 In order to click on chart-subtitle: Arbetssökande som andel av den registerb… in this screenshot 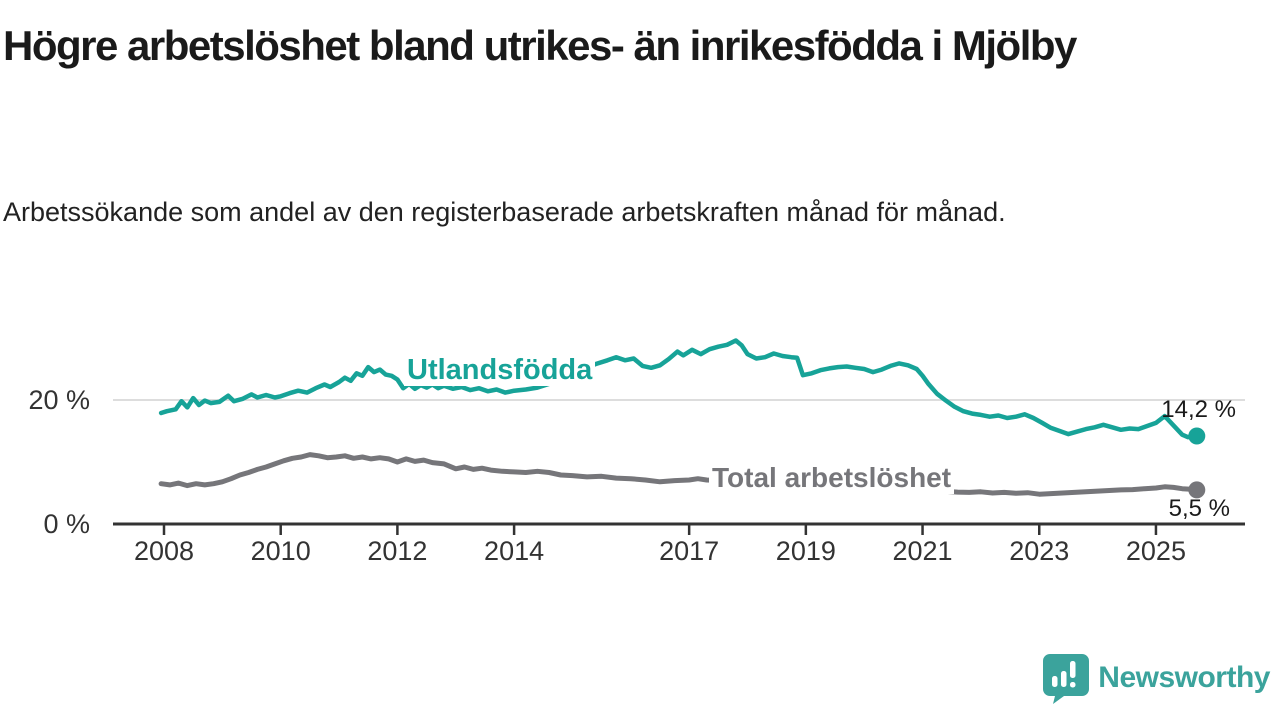, I will do `click(504, 212)`.